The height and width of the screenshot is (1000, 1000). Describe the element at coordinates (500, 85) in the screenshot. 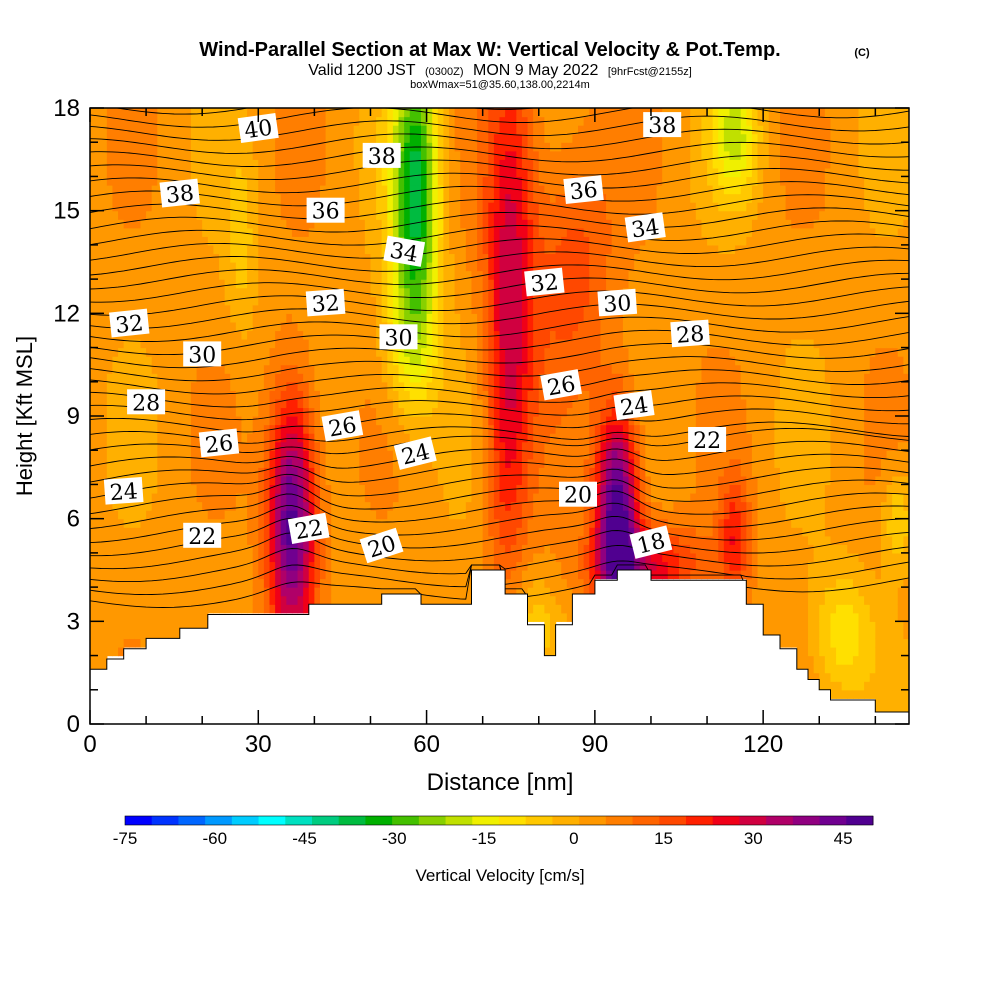

I see `chart-subtitle-box: boxWmax=51@35.60,138.00,2214m` at that location.